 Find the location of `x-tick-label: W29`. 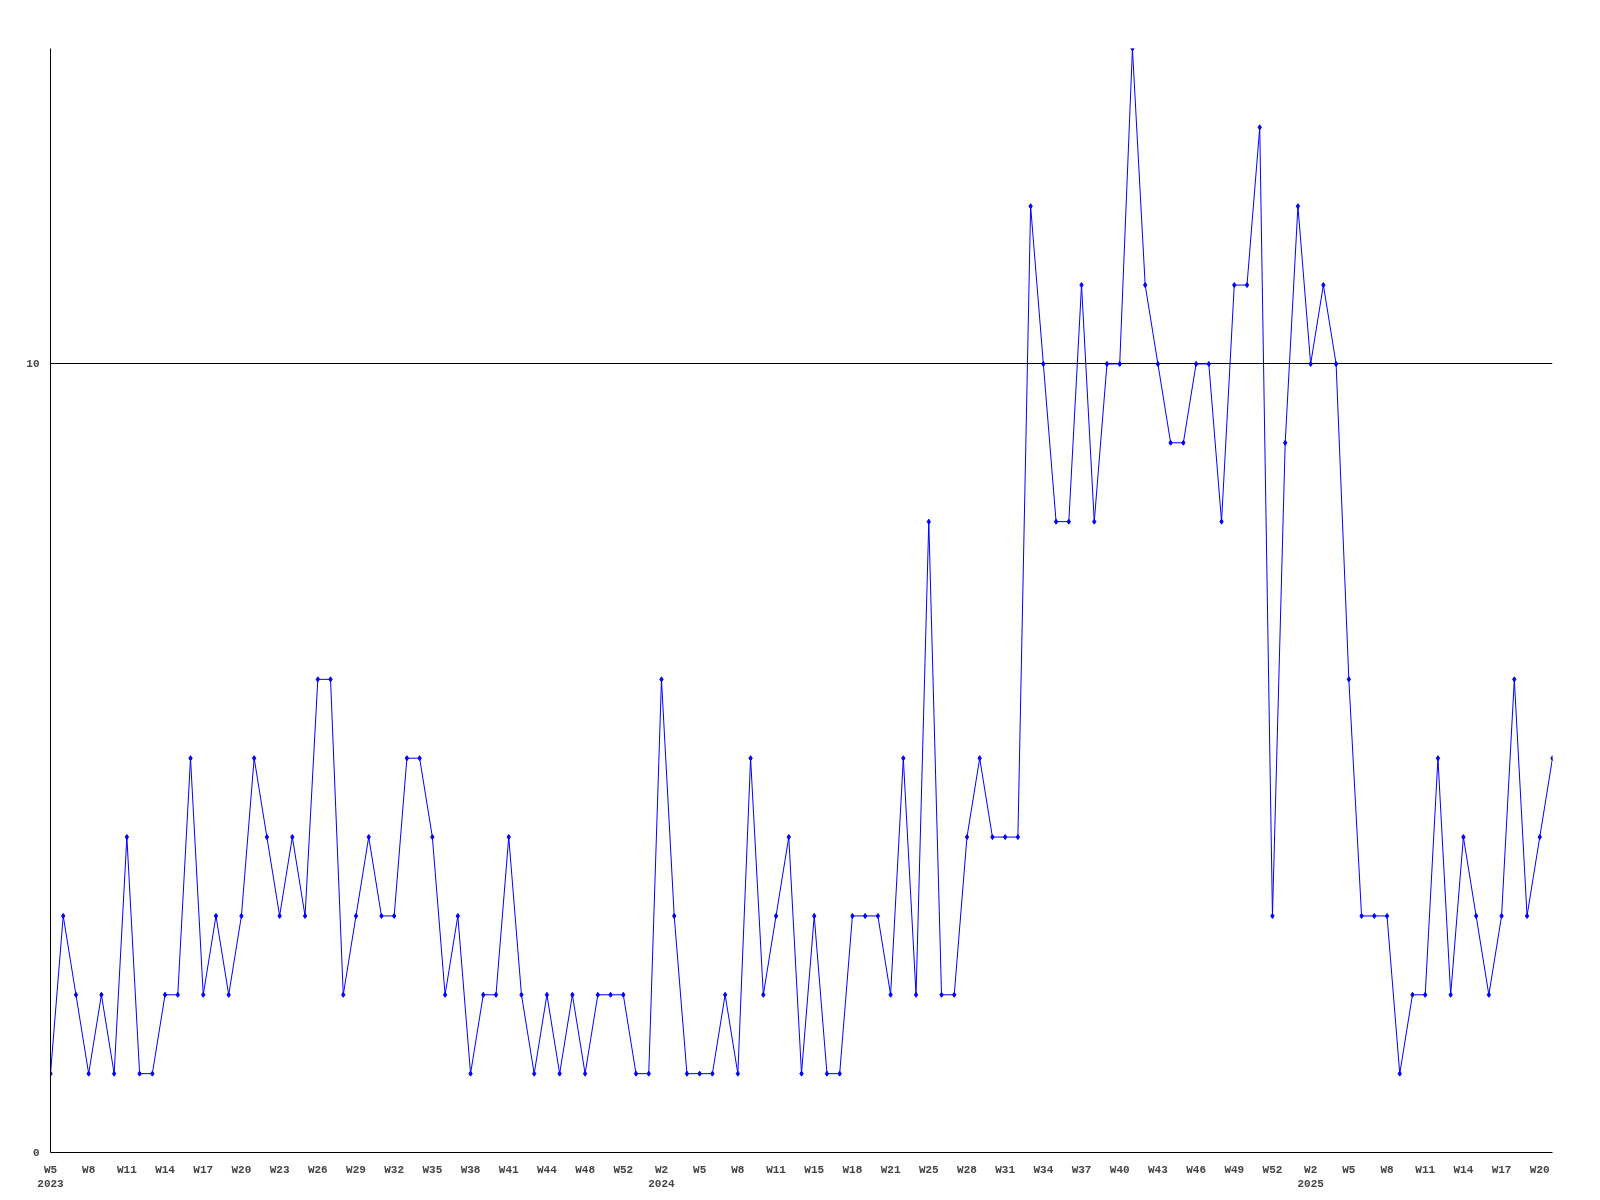

x-tick-label: W29 is located at coordinates (356, 1169).